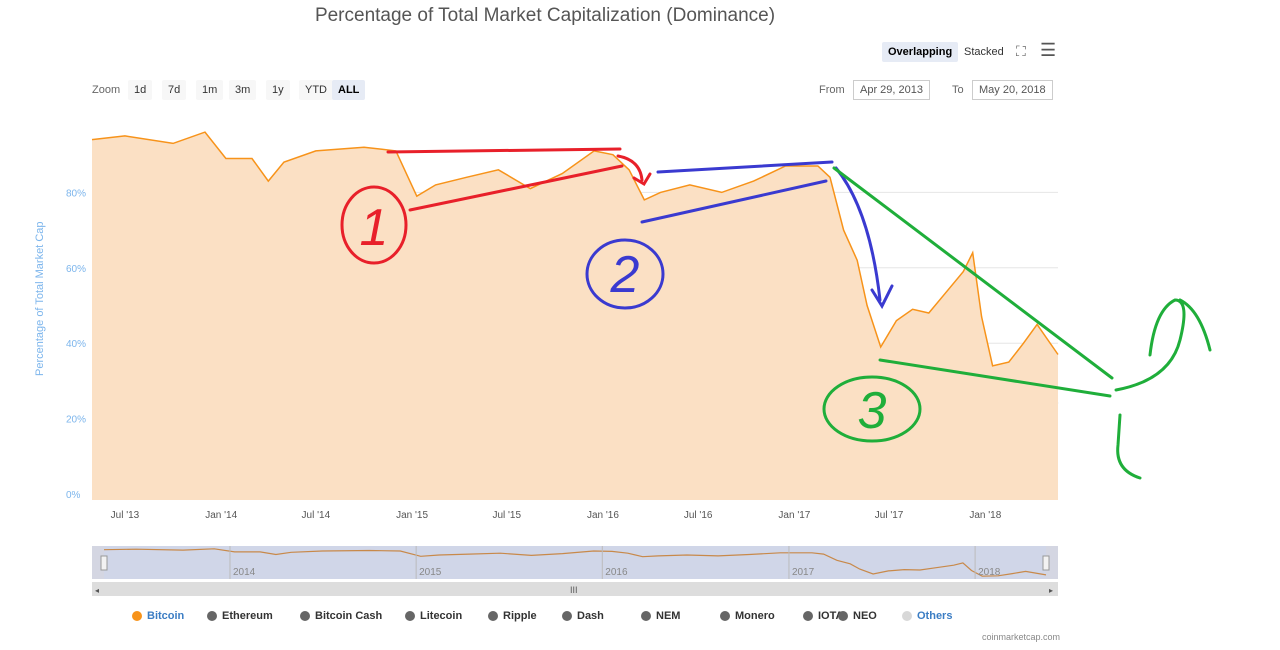 The width and height of the screenshot is (1280, 650). Describe the element at coordinates (278, 90) in the screenshot. I see `zoom-1y-button: 1y` at that location.